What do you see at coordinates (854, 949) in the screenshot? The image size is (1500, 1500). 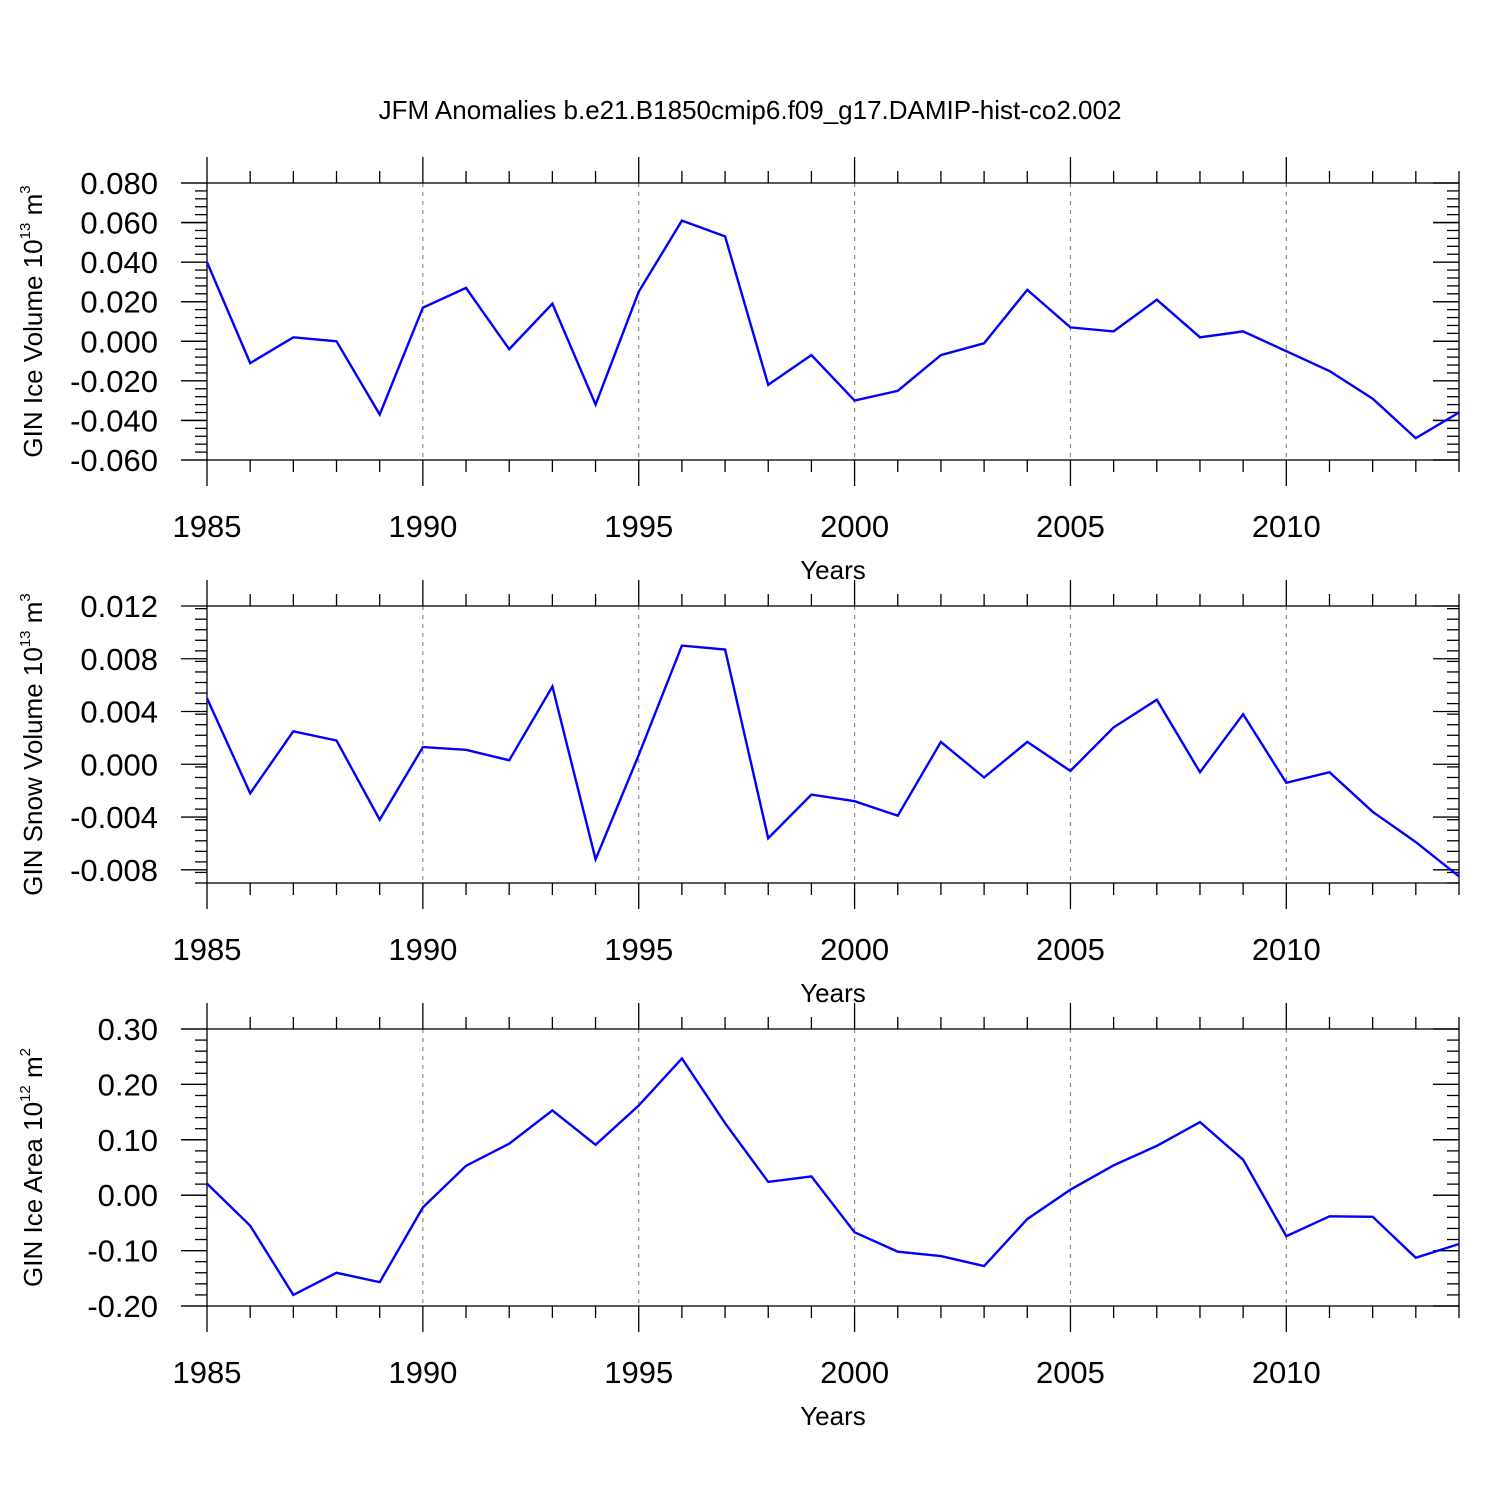 I see `x-tick-label-2000: 2000` at bounding box center [854, 949].